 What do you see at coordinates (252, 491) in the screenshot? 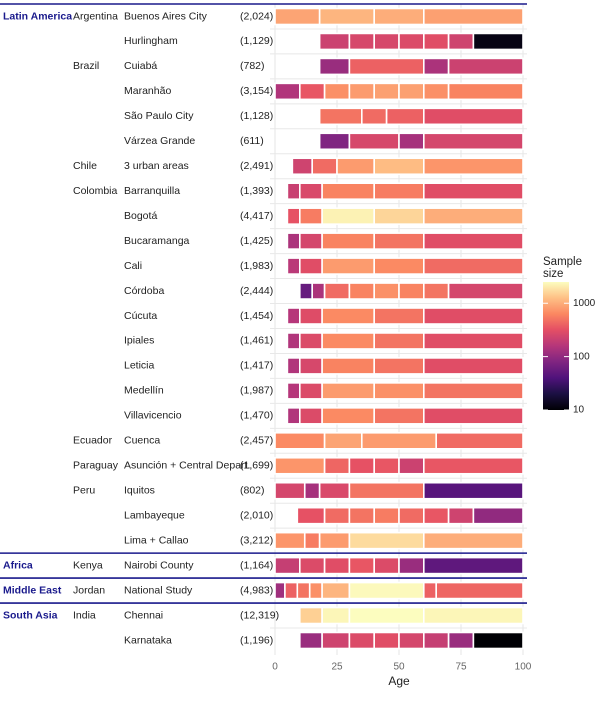
I see `sample-size-label: (802)` at bounding box center [252, 491].